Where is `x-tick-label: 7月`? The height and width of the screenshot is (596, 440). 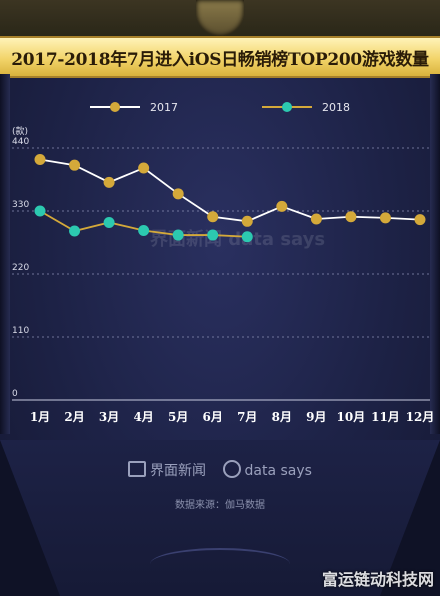
x-tick-label: 7月 is located at coordinates (247, 417).